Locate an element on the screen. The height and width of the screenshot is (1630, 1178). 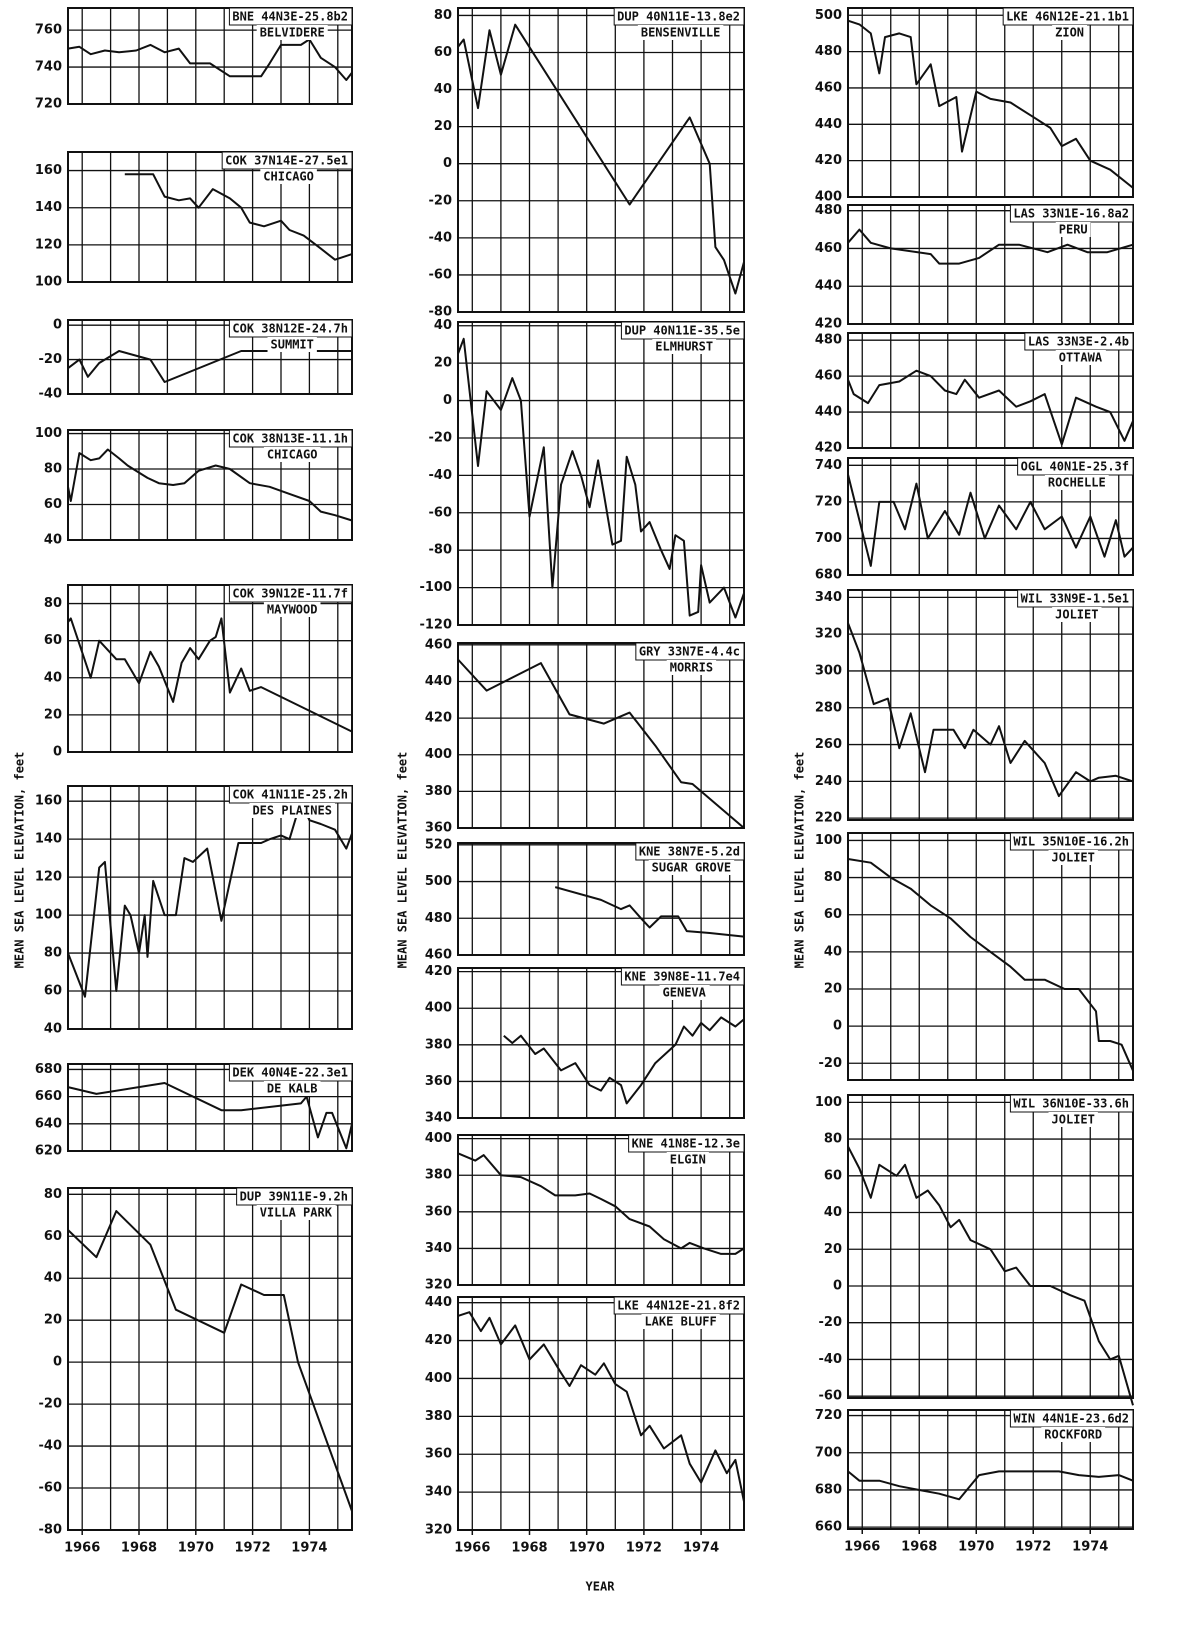
x-tick-label: 1974 is located at coordinates (309, 1548).